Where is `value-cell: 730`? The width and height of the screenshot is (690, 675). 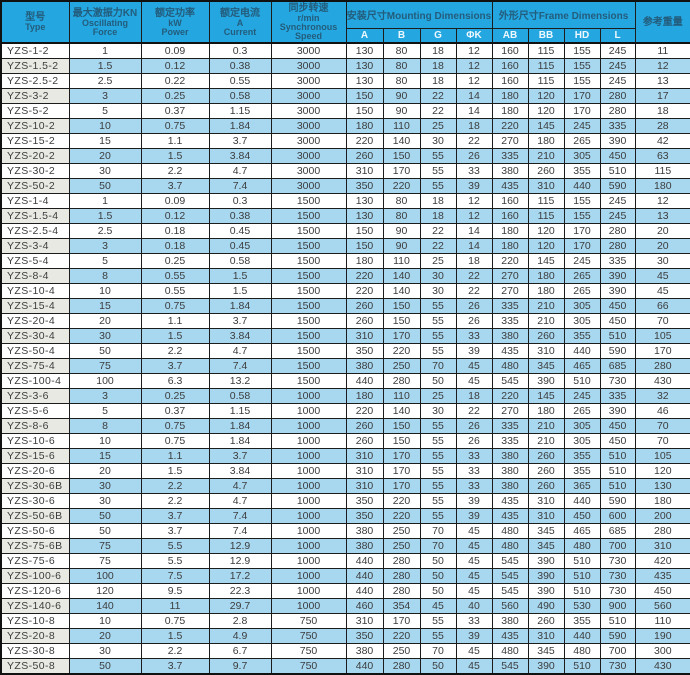
value-cell: 730 is located at coordinates (617, 666).